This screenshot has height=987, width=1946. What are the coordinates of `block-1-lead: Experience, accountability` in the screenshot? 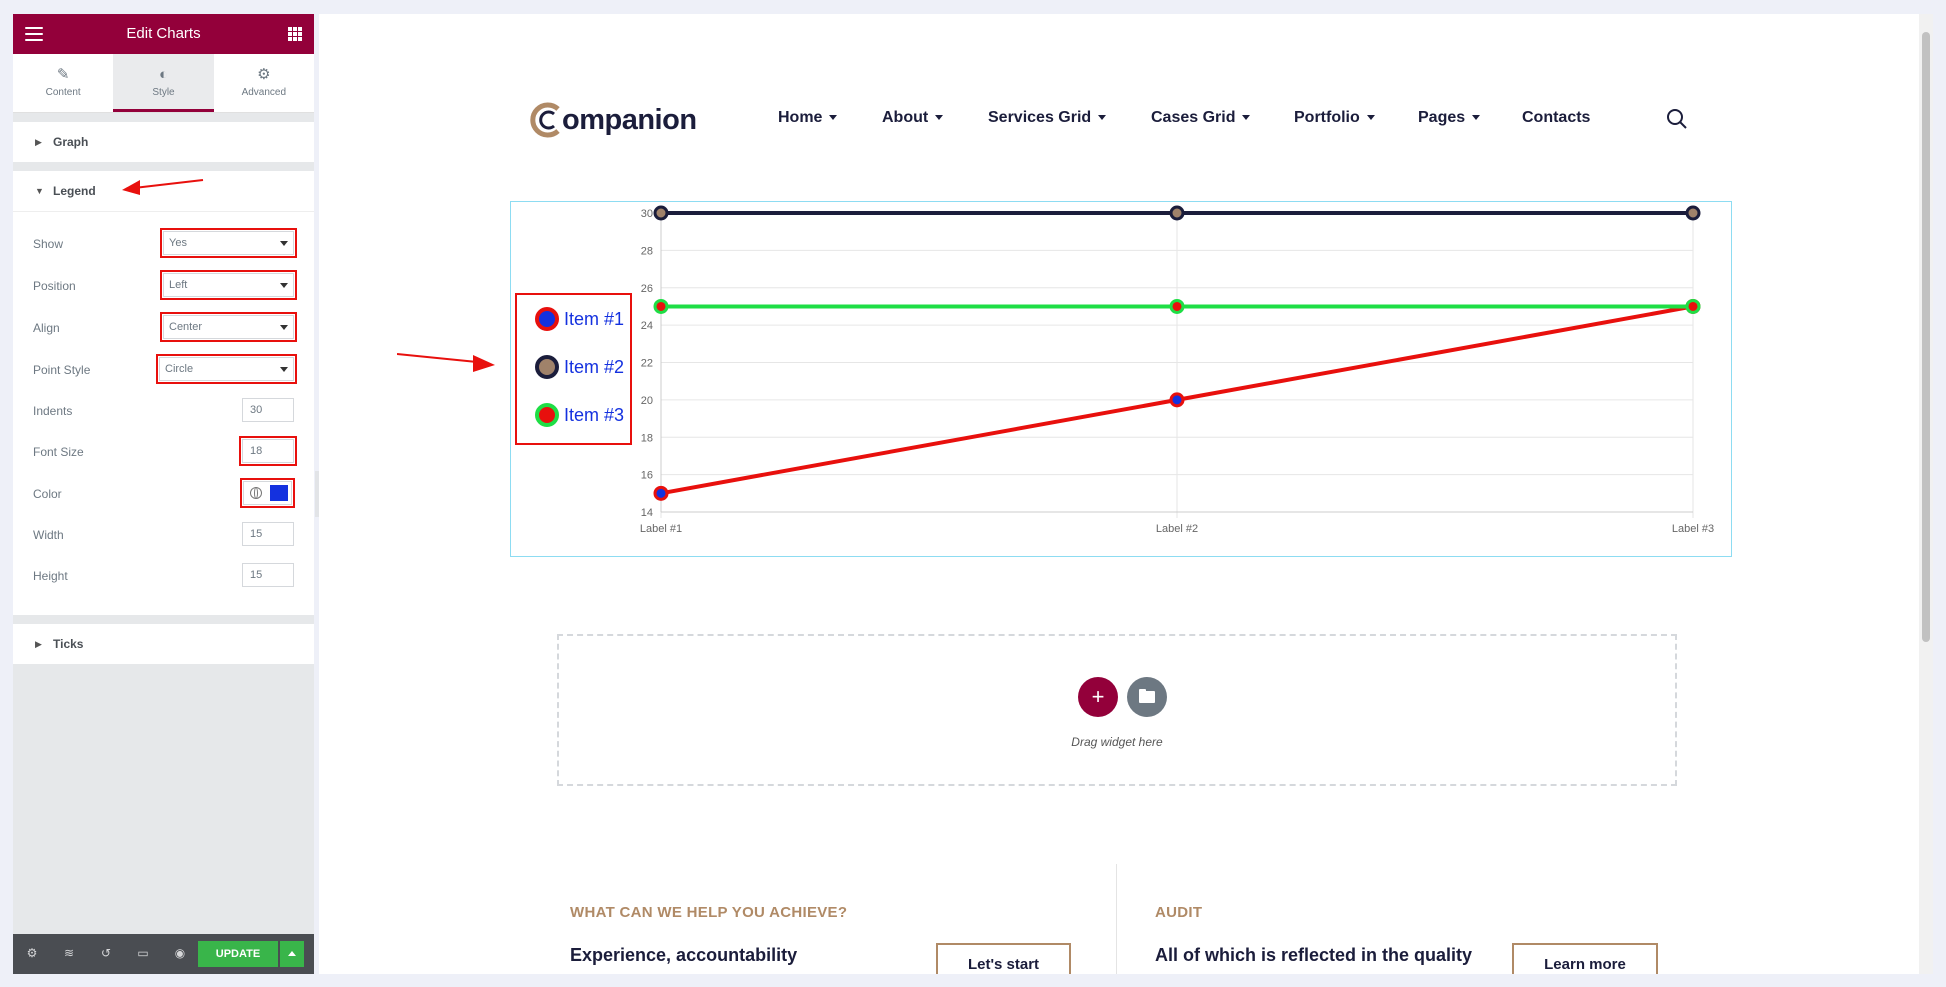 It's located at (684, 955).